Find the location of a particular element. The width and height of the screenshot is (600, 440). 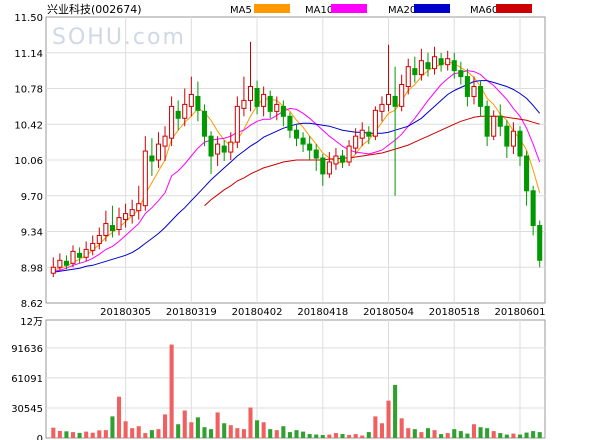

volume-tick-label: 61091 is located at coordinates (27, 379).